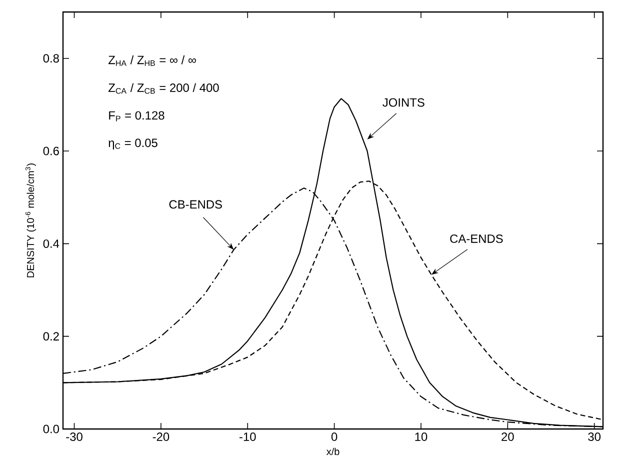  I want to click on x-tick-label: -20, so click(161, 436).